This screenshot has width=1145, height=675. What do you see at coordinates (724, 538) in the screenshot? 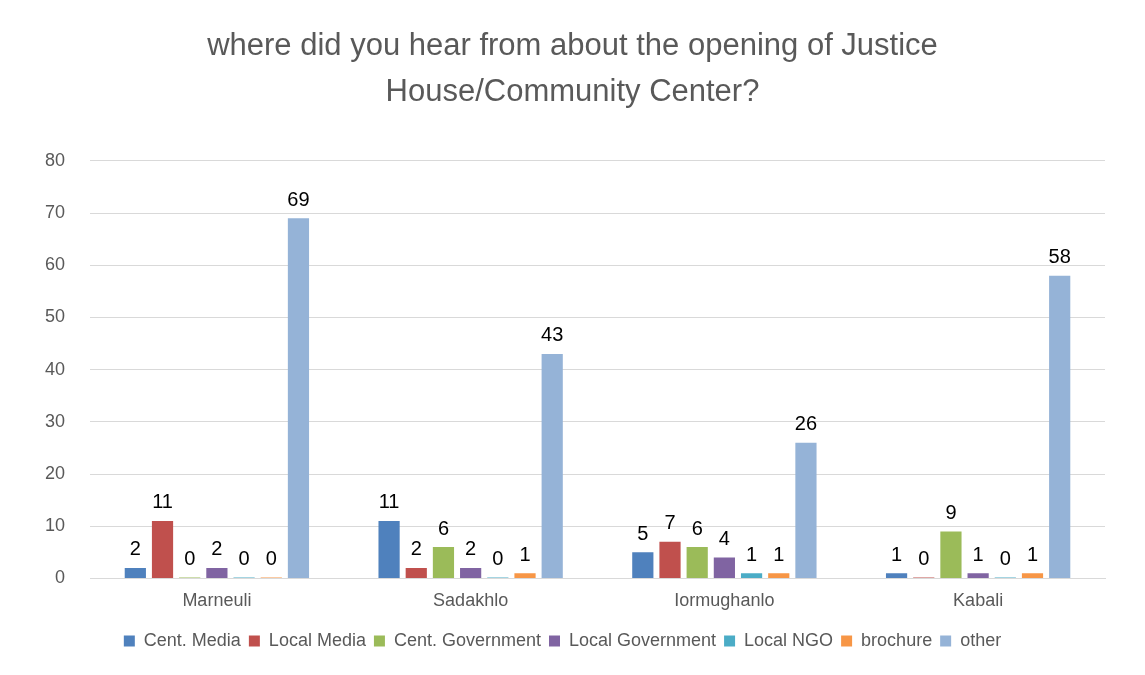
I see `data-label: 4` at bounding box center [724, 538].